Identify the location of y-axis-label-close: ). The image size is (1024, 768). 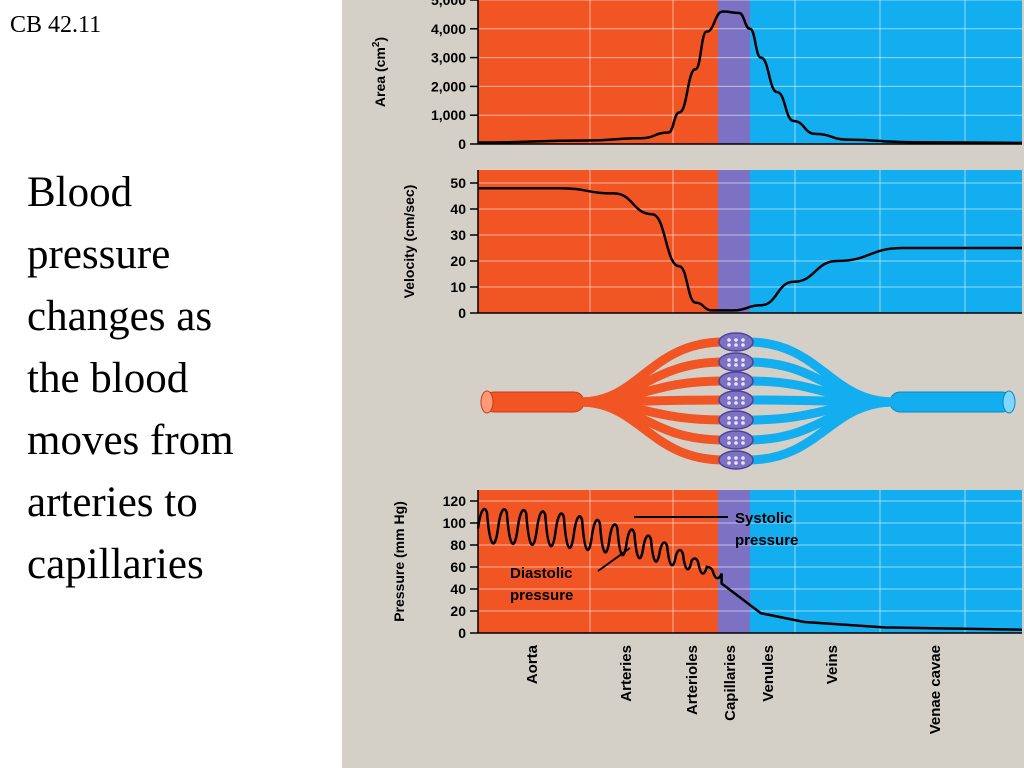
(380, 39).